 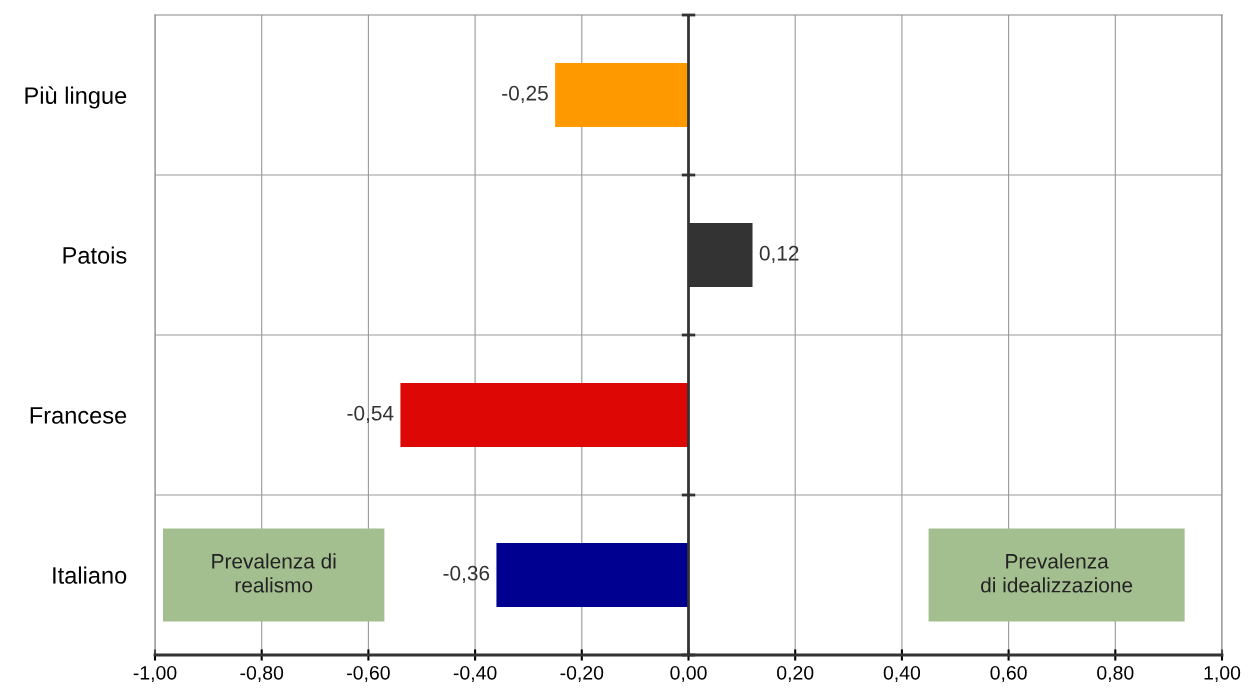 I want to click on x-tick-label: -0,60, so click(x=368, y=673).